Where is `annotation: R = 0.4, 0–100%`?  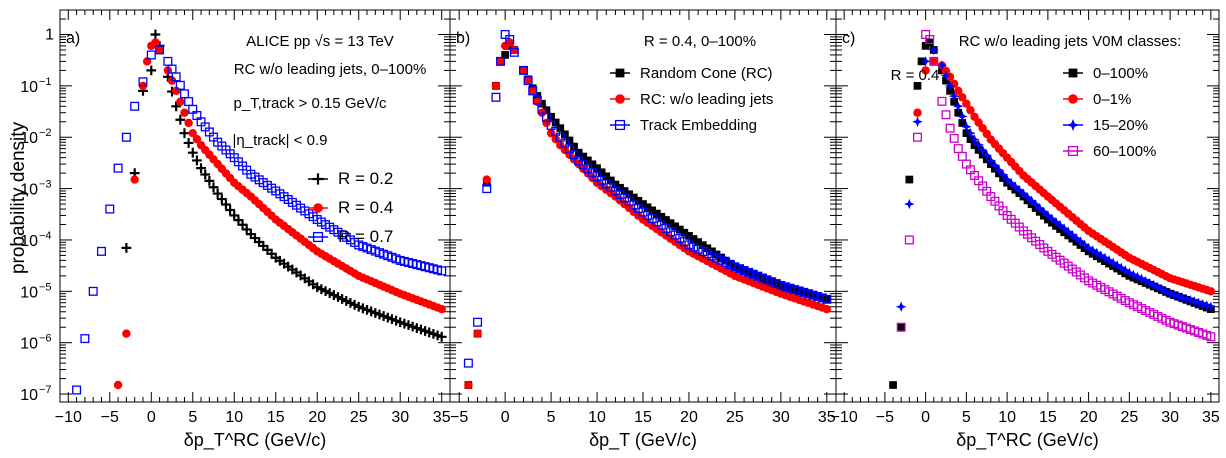 annotation: R = 0.4, 0–100% is located at coordinates (700, 41).